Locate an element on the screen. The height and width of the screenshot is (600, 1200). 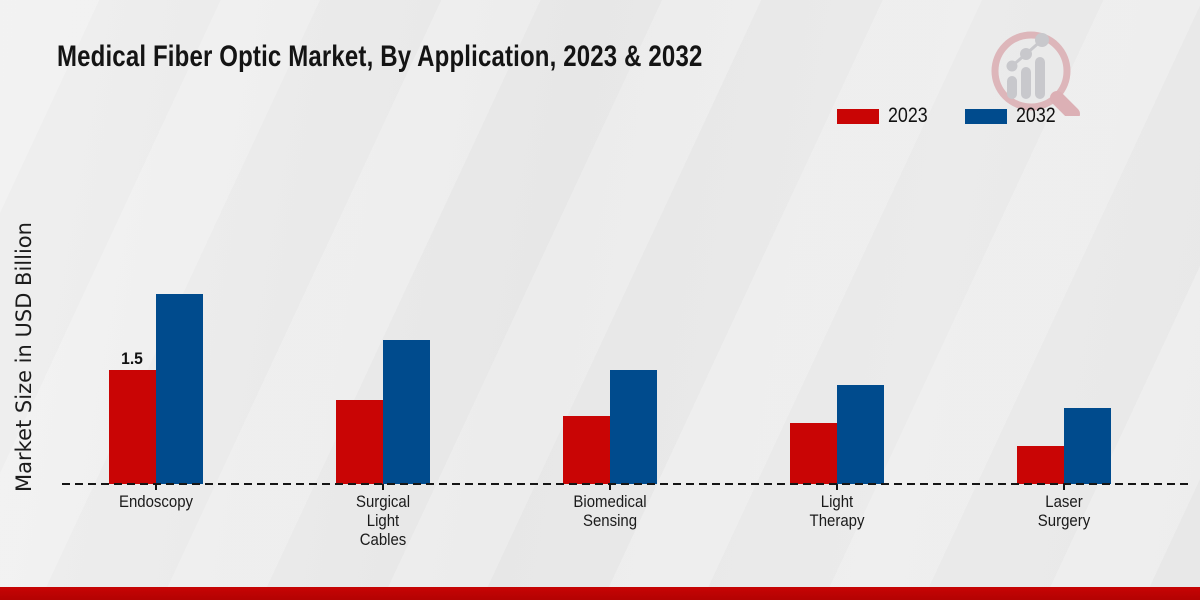
chart-legend: 2023 2032 is located at coordinates (949, 116).